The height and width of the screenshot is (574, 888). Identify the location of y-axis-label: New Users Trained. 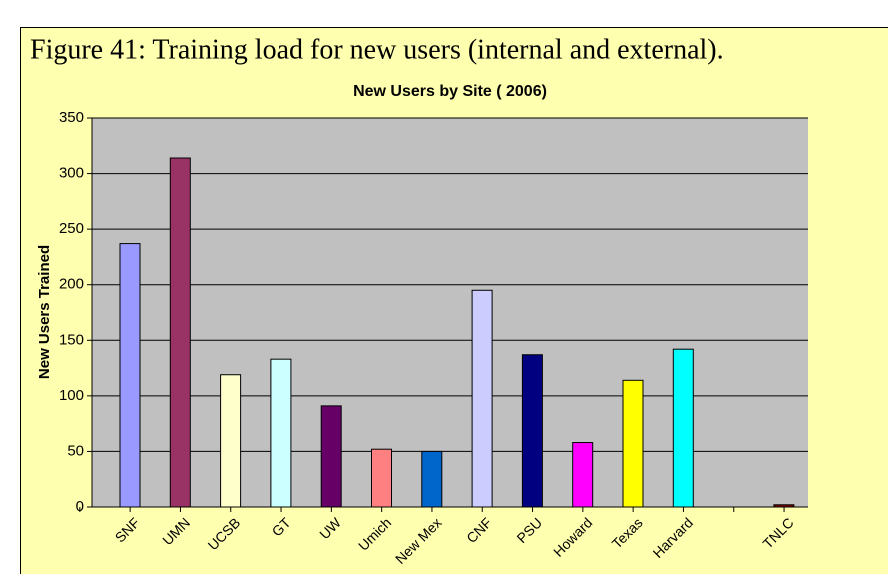
(44, 312).